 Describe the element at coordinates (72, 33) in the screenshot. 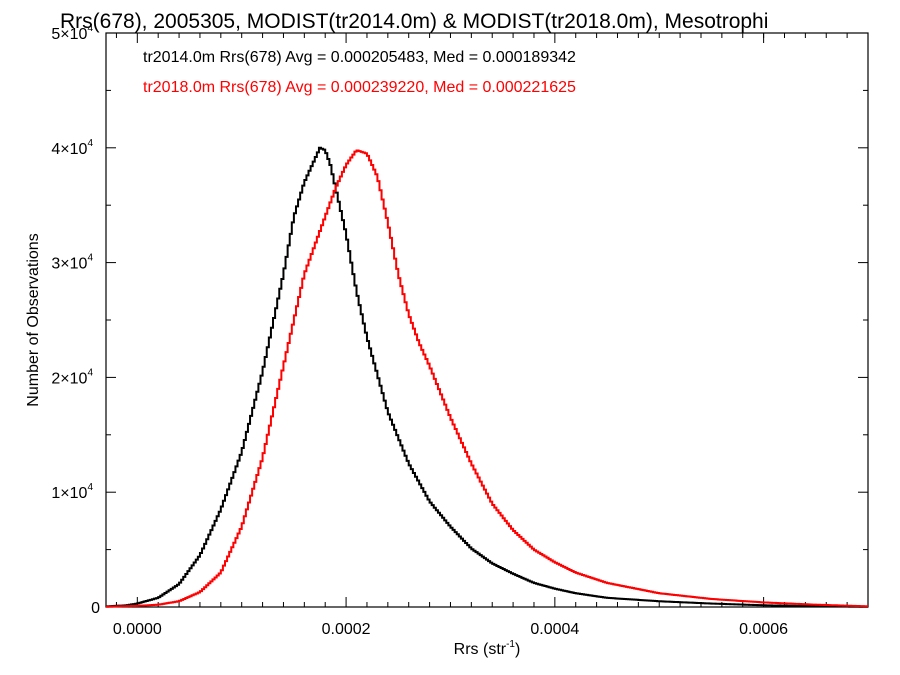

I see `y-tick-label-5: 5×10⁴` at that location.